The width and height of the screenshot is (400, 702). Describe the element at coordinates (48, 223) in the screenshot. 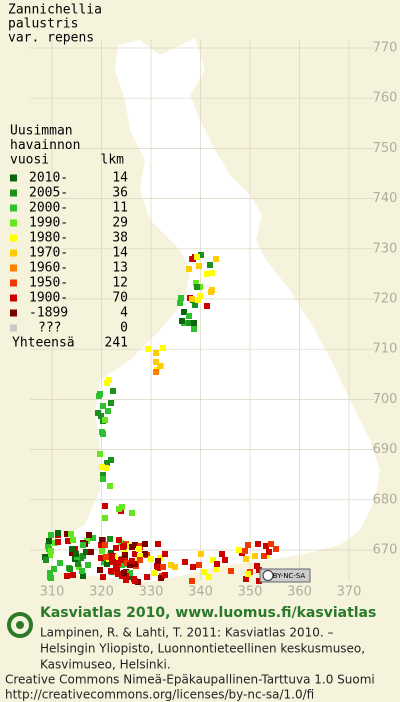

I see `legend-label: 1990-` at that location.